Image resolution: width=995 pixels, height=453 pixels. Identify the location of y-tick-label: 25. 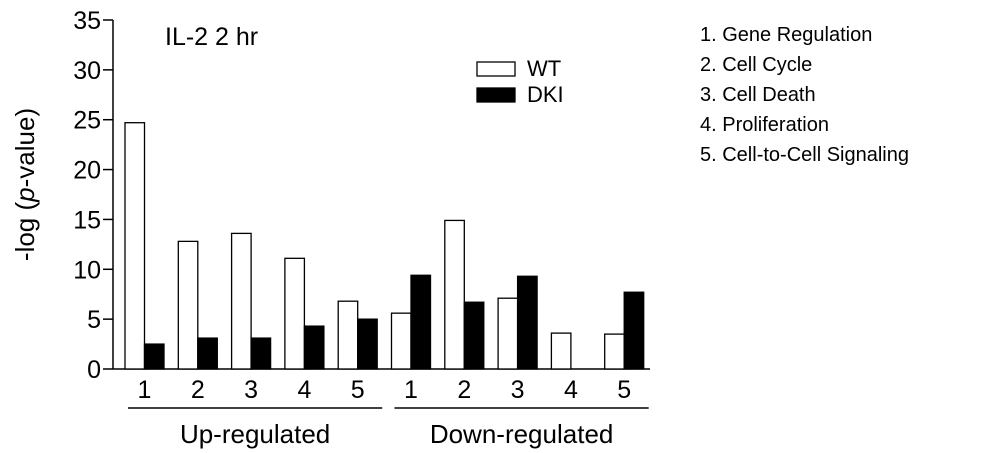
(87, 121).